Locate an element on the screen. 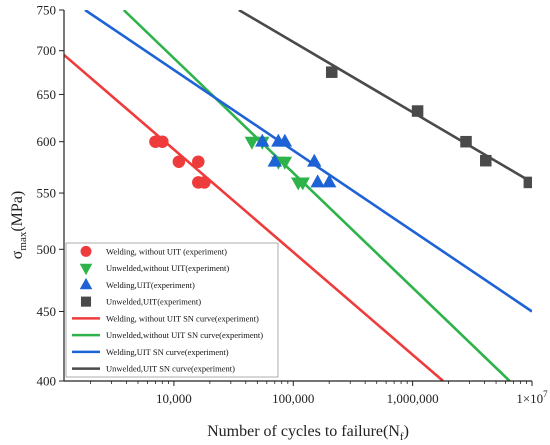 The height and width of the screenshot is (445, 550). y-axis-ticks: 400 450 500 550 600 650 700 750 is located at coordinates (50, 196).